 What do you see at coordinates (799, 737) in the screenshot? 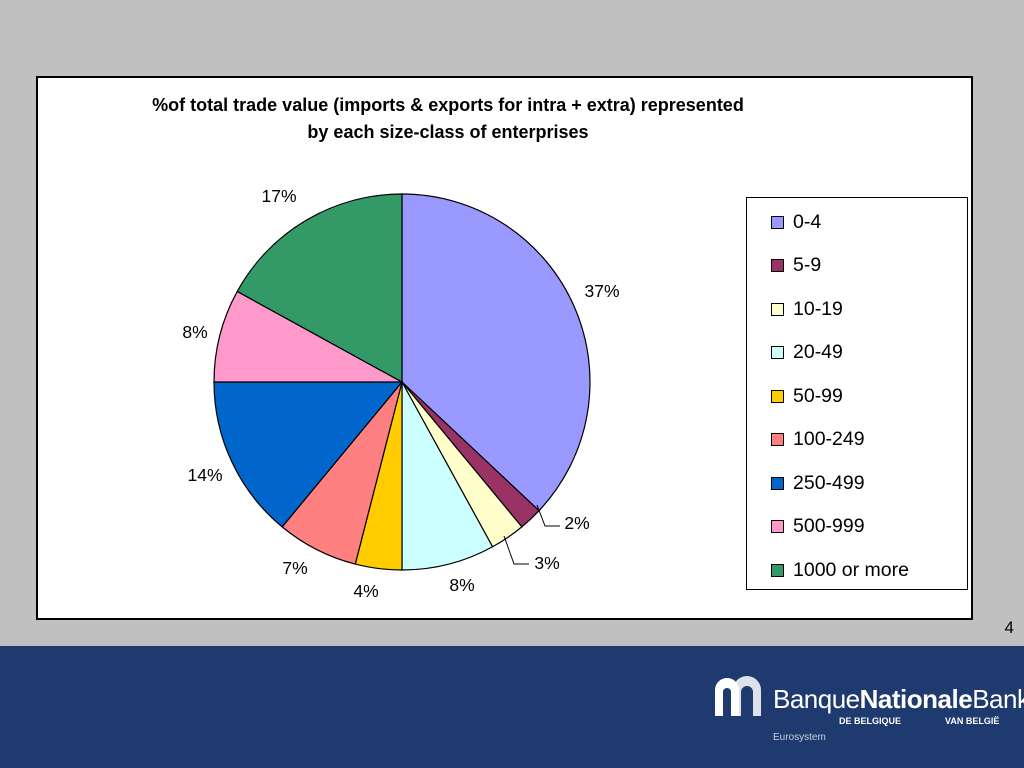
I see `eurosystem-label: Eurosystem` at bounding box center [799, 737].